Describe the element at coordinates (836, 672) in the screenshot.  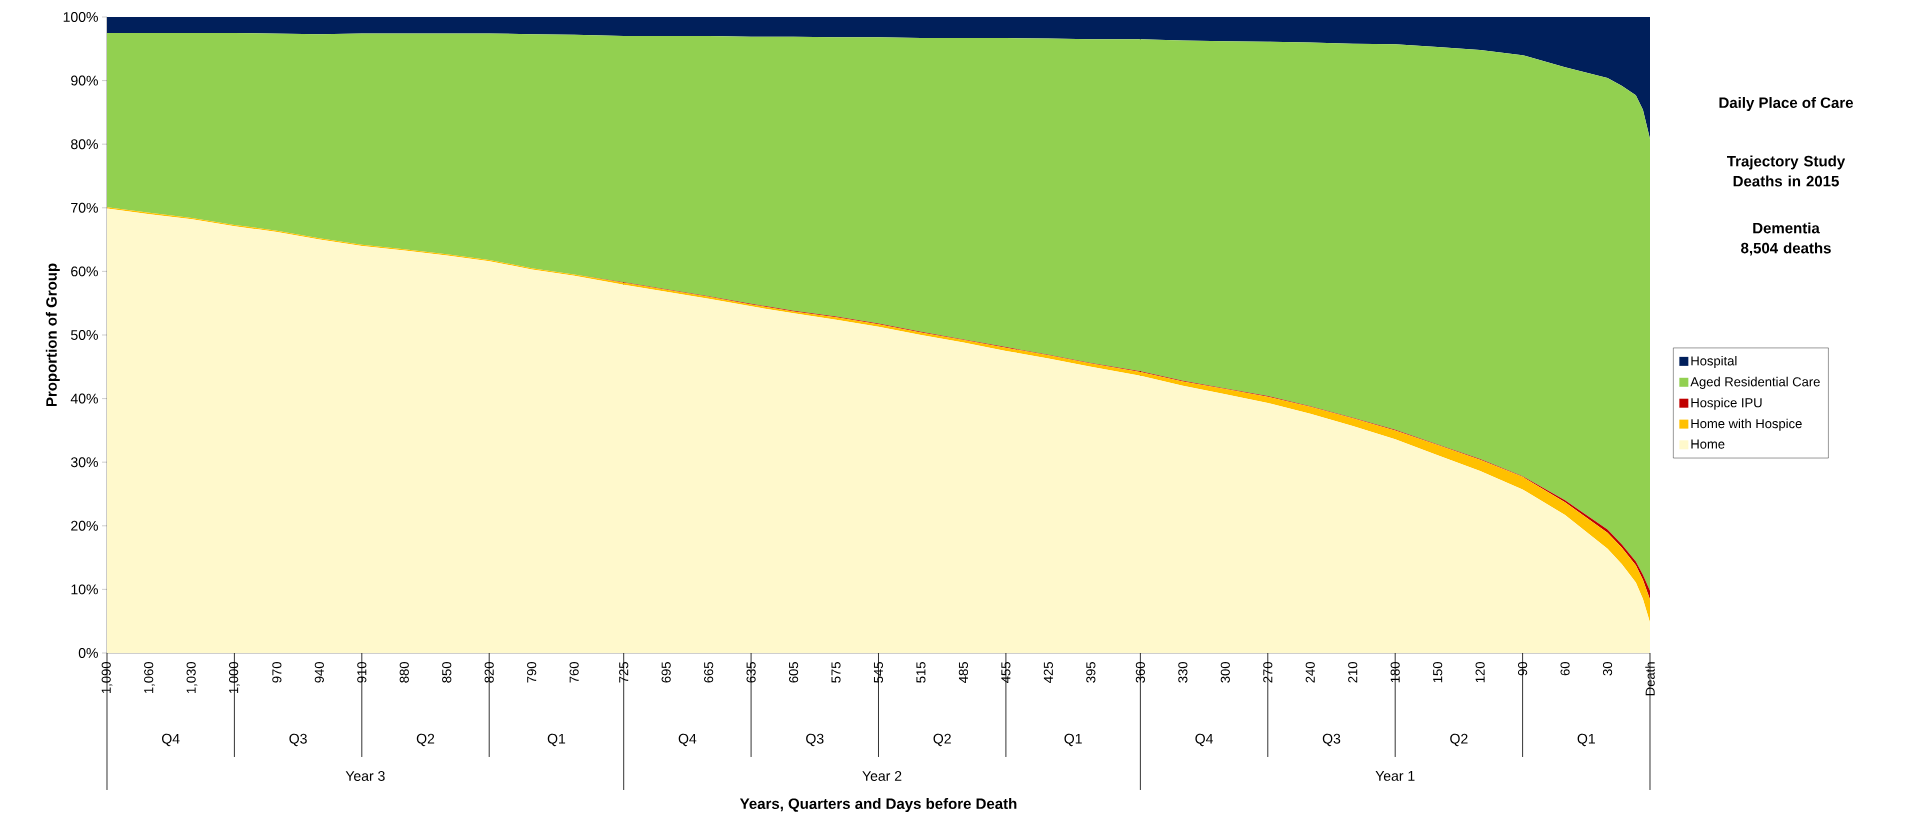
I see `x-tick-label: 575` at that location.